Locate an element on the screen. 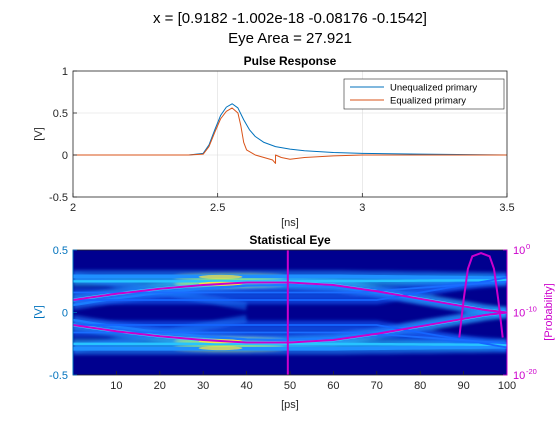  pulse-xtick-label: 2 is located at coordinates (73, 208).